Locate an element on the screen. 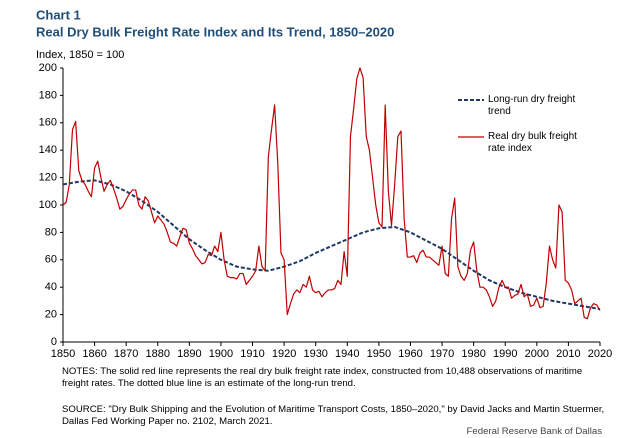  x-tick-label: 1960 is located at coordinates (410, 354).